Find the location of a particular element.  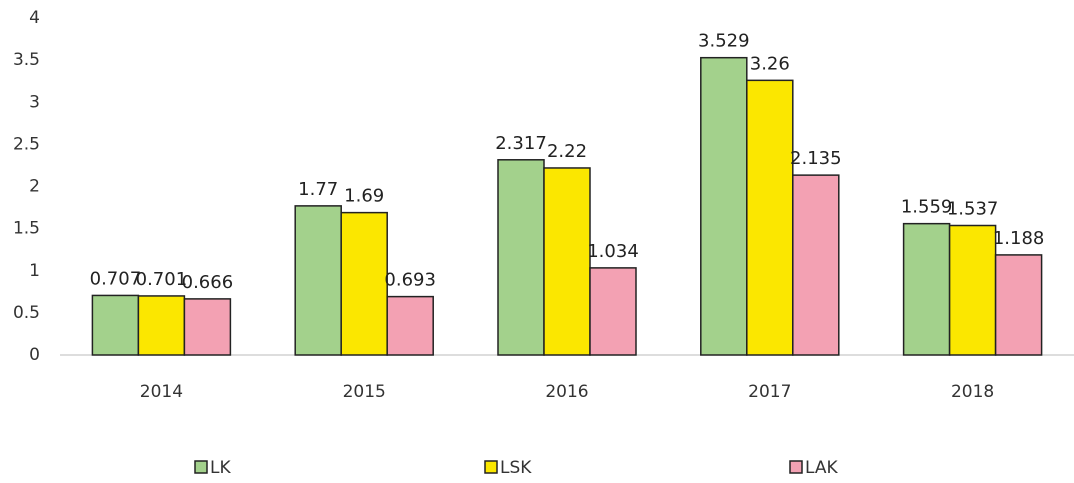

data-label: 0.666 is located at coordinates (208, 282).